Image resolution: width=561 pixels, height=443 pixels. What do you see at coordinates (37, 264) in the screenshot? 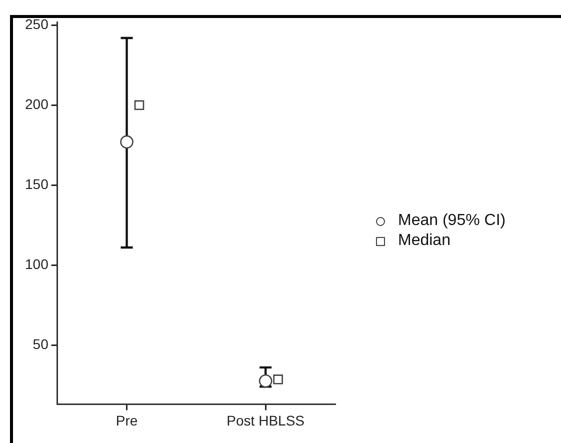
I see `y-tick-label: 100` at bounding box center [37, 264].